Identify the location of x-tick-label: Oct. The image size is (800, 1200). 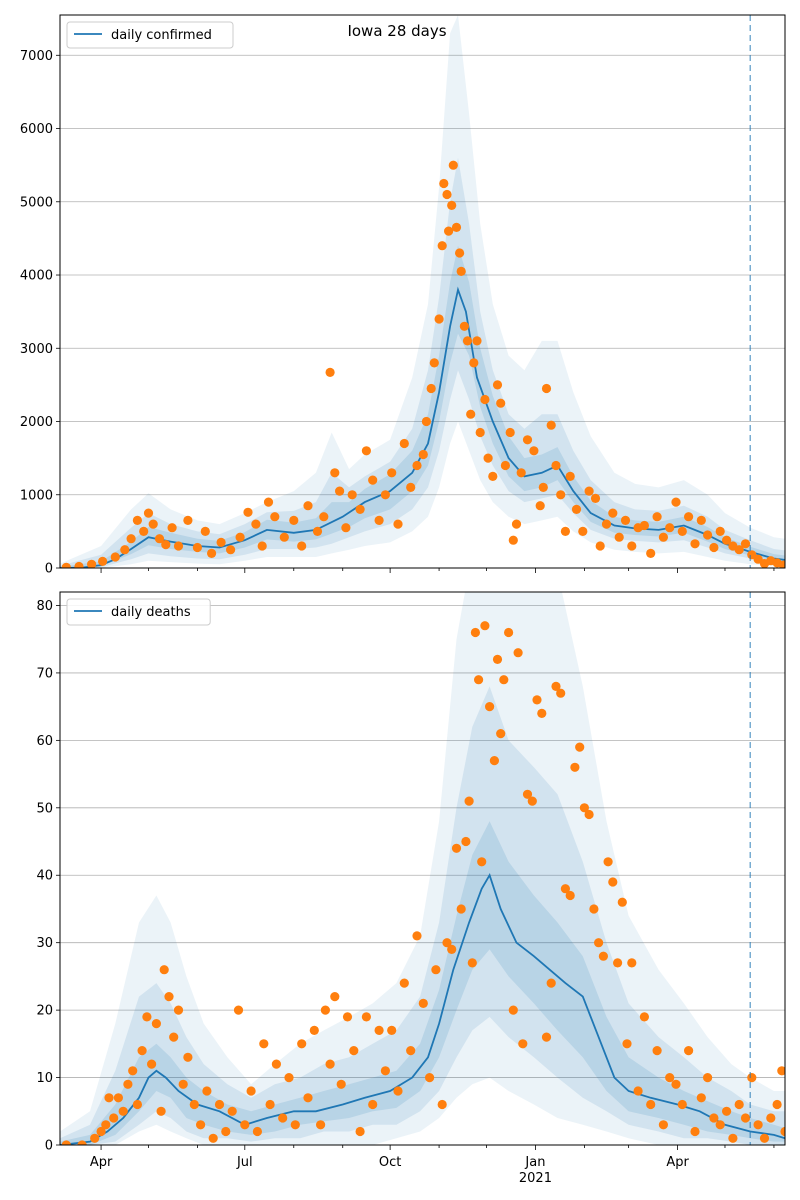
(390, 1162).